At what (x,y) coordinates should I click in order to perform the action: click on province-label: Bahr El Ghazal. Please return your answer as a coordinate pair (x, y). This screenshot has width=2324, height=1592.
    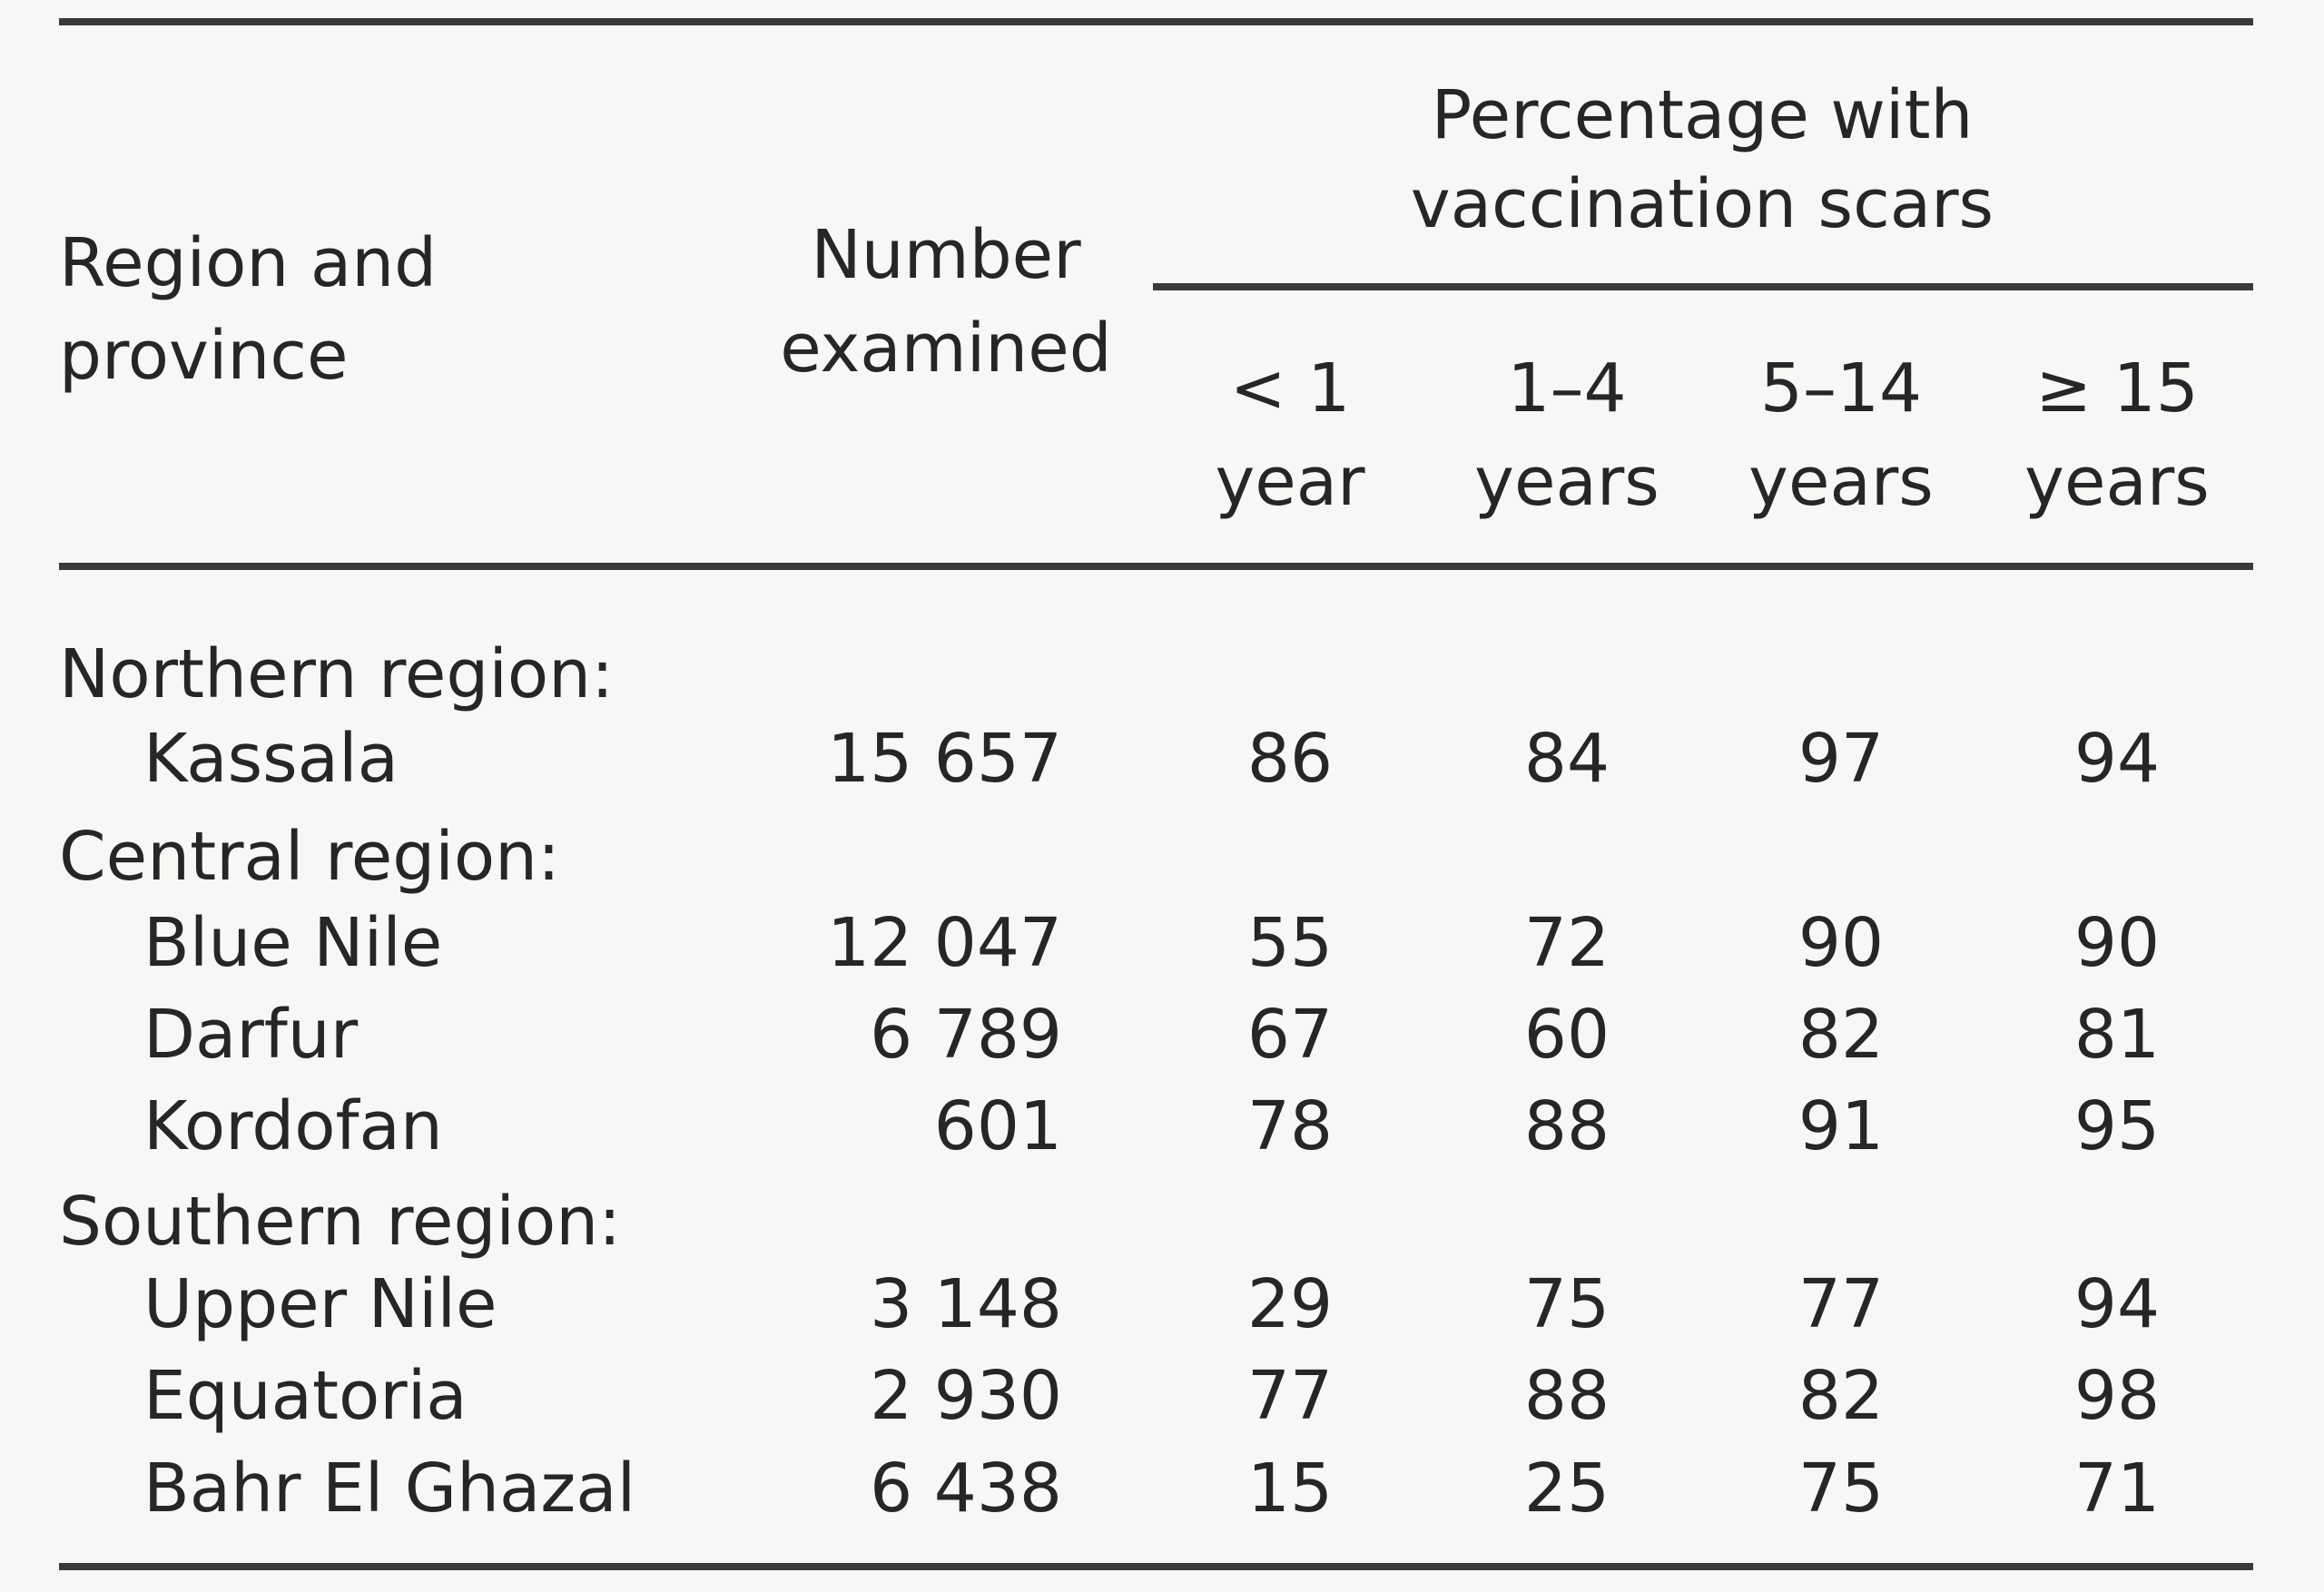
    Looking at the image, I should click on (389, 1489).